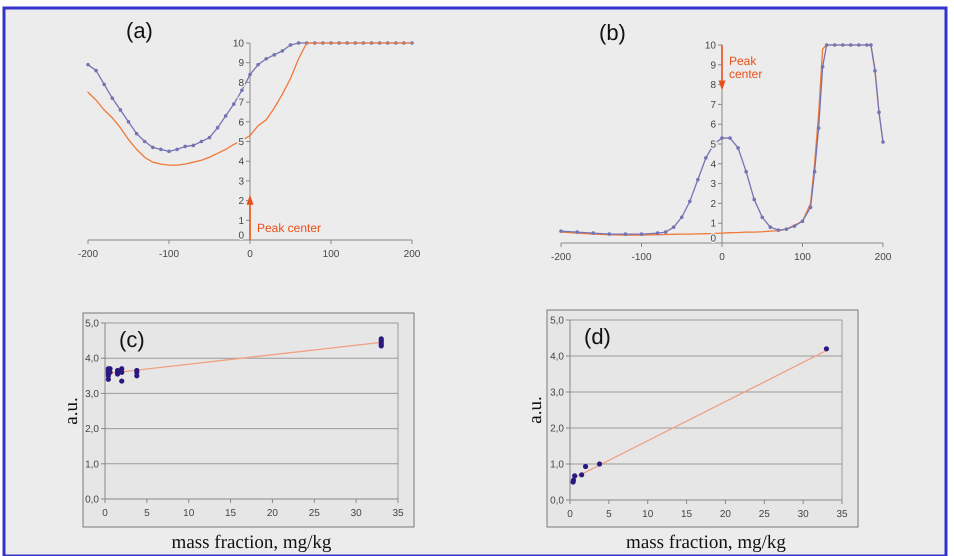  Describe the element at coordinates (139, 30) in the screenshot. I see `annotation: (a)` at that location.